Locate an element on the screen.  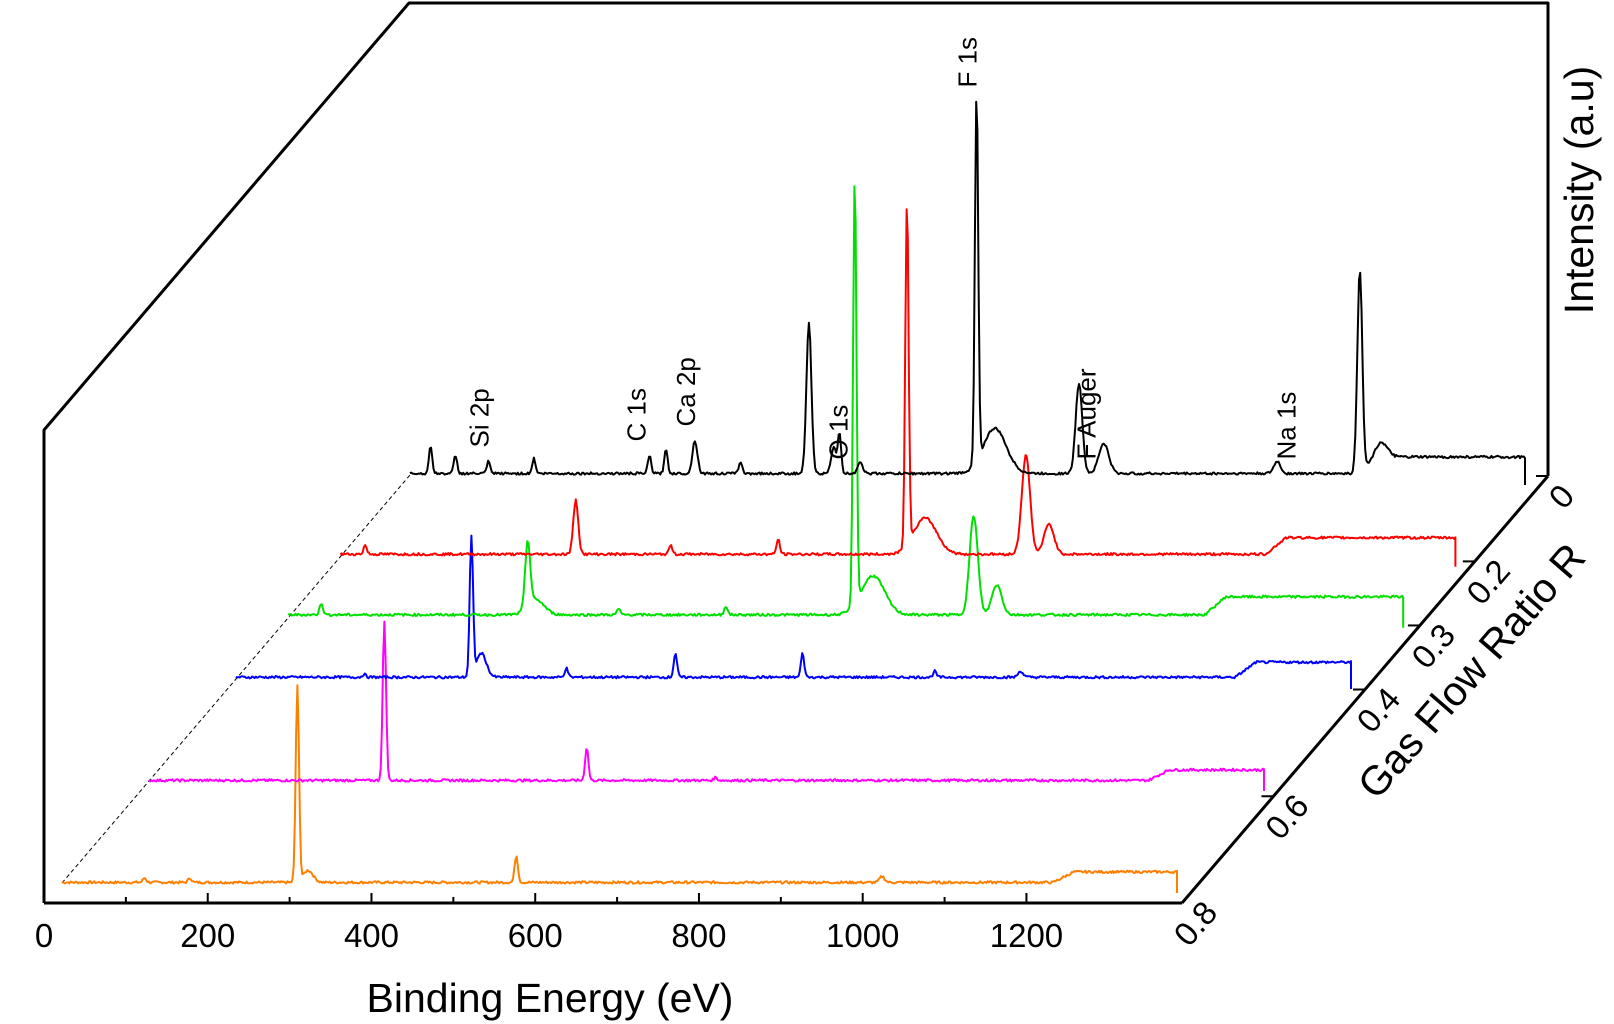
x-tick-label: 600 is located at coordinates (535, 935).